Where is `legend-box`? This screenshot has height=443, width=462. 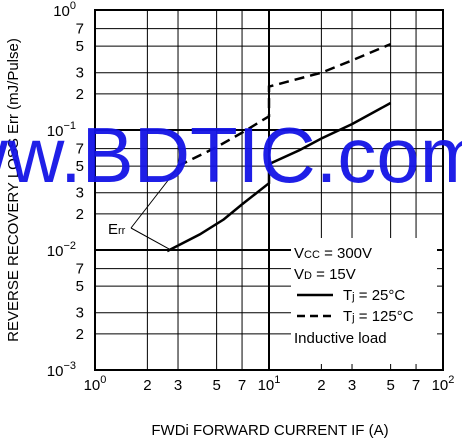 legend-box is located at coordinates (364, 301).